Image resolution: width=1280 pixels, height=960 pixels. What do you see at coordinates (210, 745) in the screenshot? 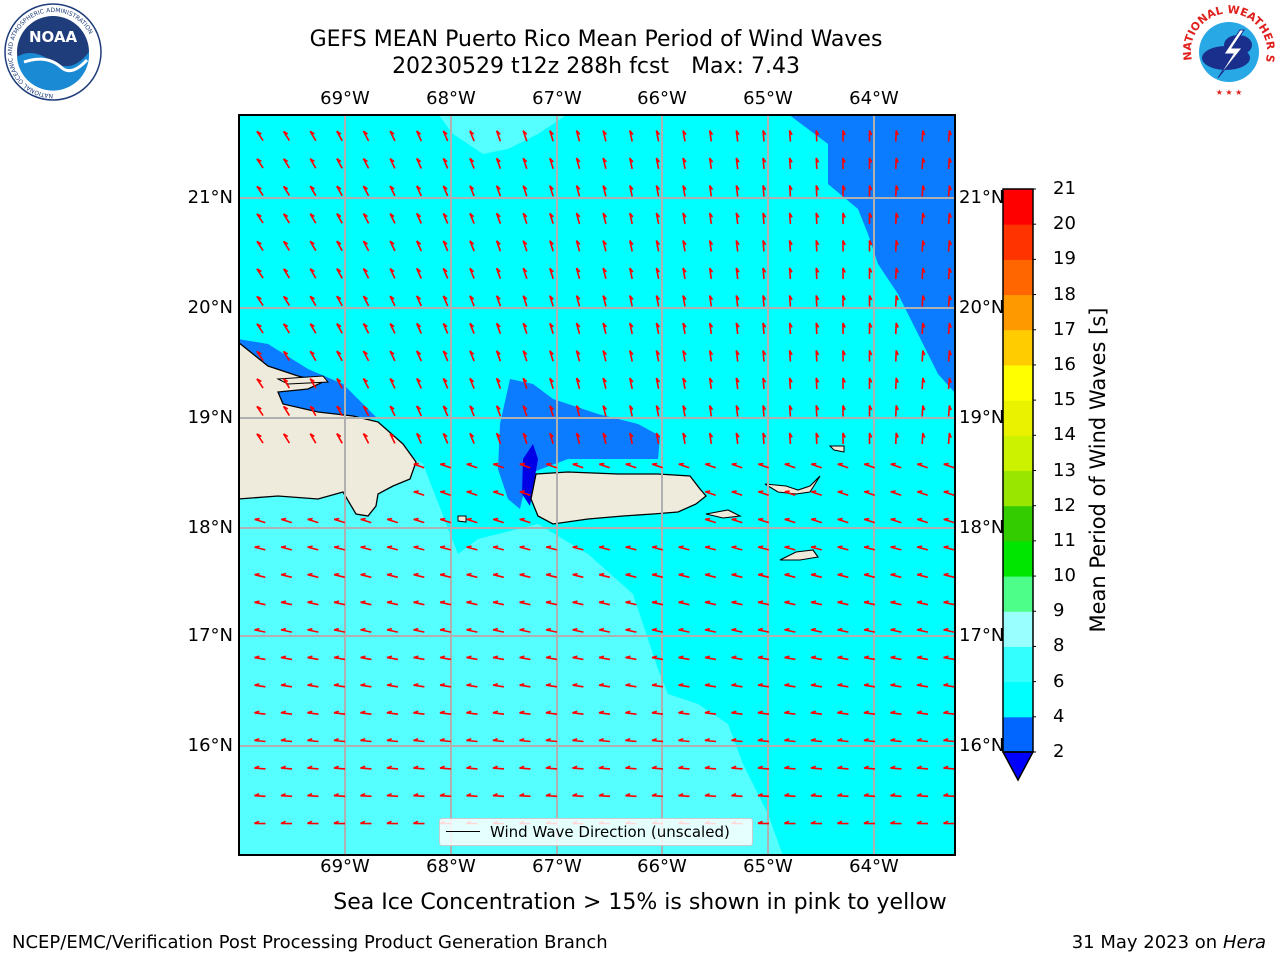
I see `lat-label-left: 16°N` at bounding box center [210, 745].